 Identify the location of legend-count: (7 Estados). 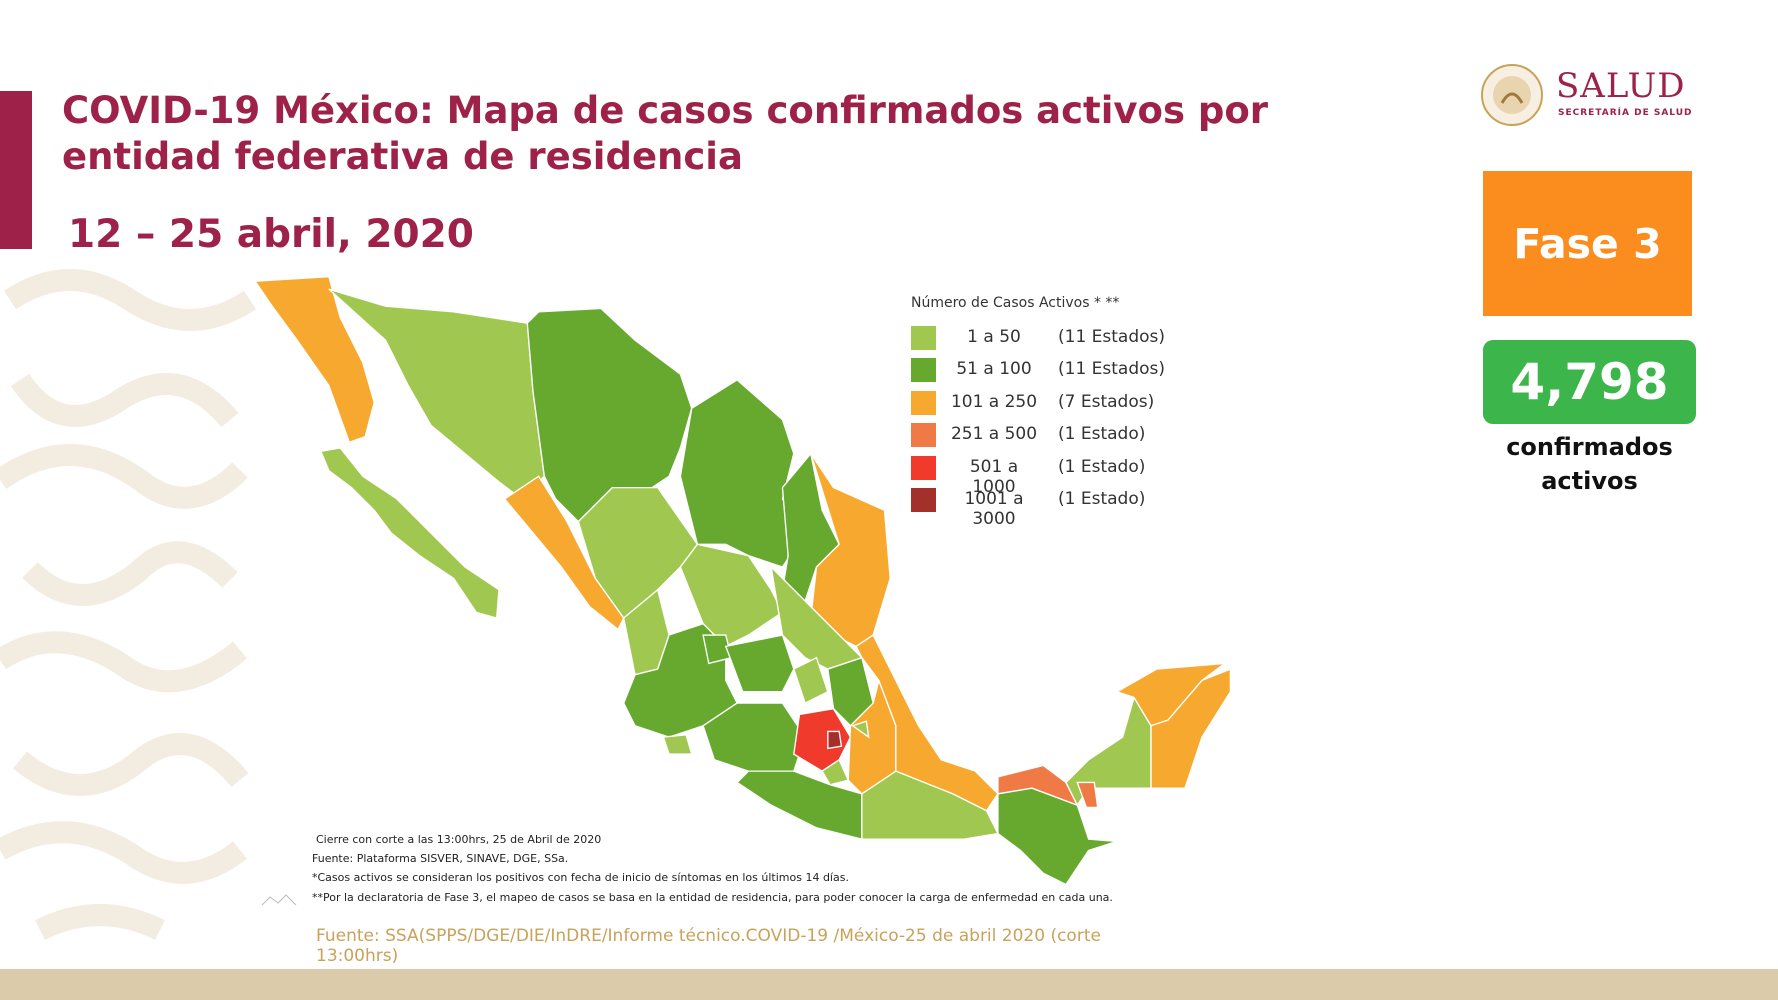
(1106, 401).